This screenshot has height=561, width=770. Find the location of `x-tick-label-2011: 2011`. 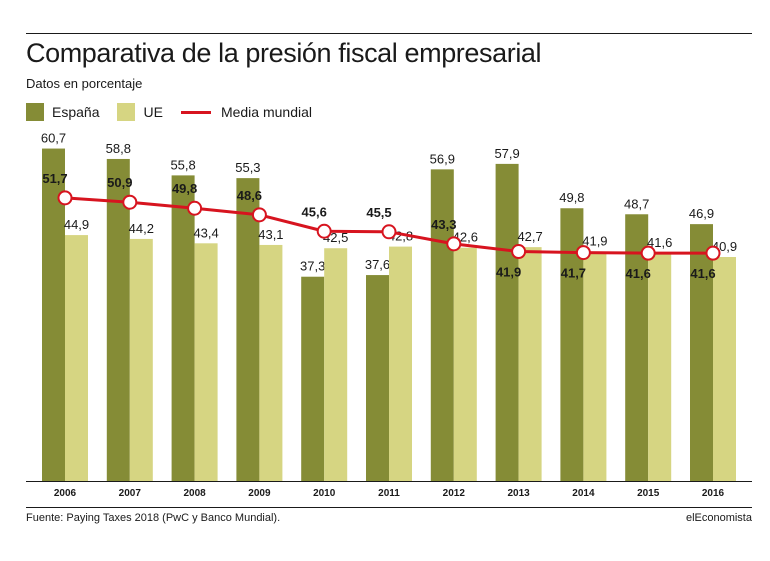

x-tick-label-2011: 2011 is located at coordinates (389, 493).